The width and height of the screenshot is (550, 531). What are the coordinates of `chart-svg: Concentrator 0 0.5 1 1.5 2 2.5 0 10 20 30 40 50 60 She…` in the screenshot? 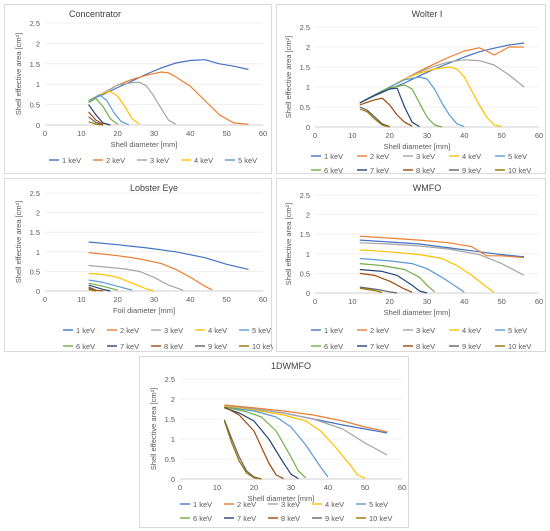 It's located at (140, 87).